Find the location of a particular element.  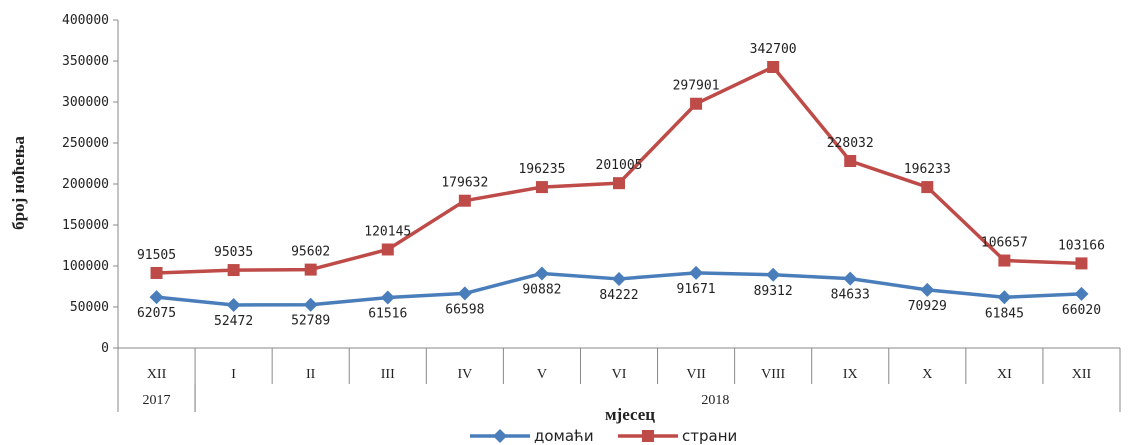

x-tick-label: VII is located at coordinates (696, 374).